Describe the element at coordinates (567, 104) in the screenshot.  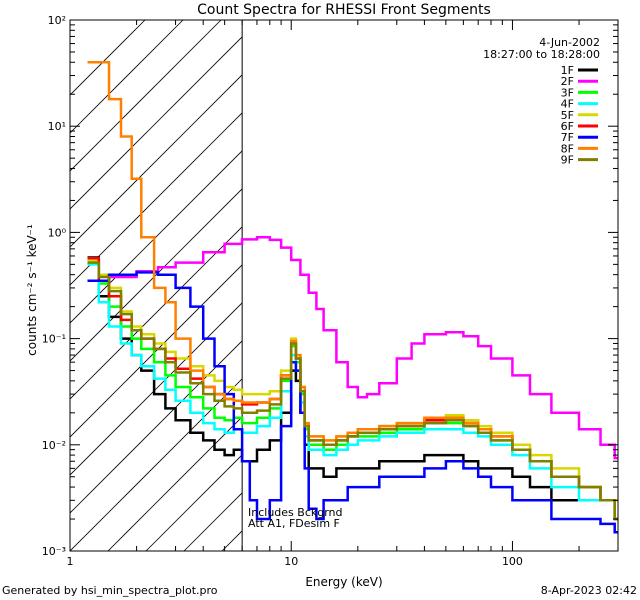
I see `legend-label-4F: 4F` at that location.